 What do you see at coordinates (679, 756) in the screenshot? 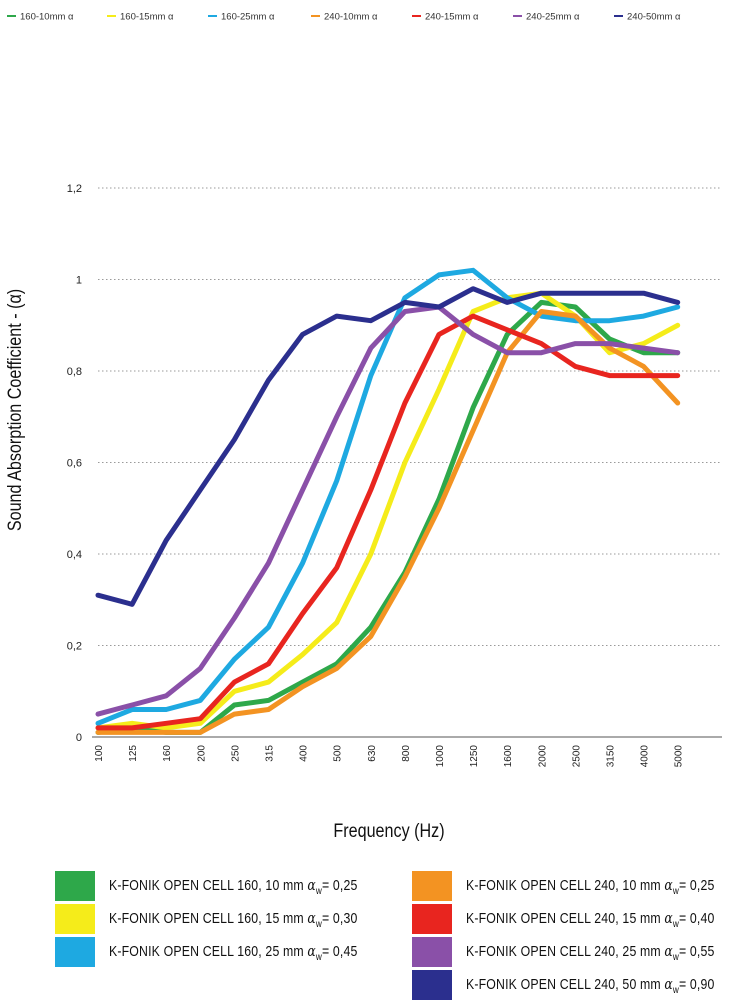
I see `x-tick-label: 5000` at bounding box center [679, 756].